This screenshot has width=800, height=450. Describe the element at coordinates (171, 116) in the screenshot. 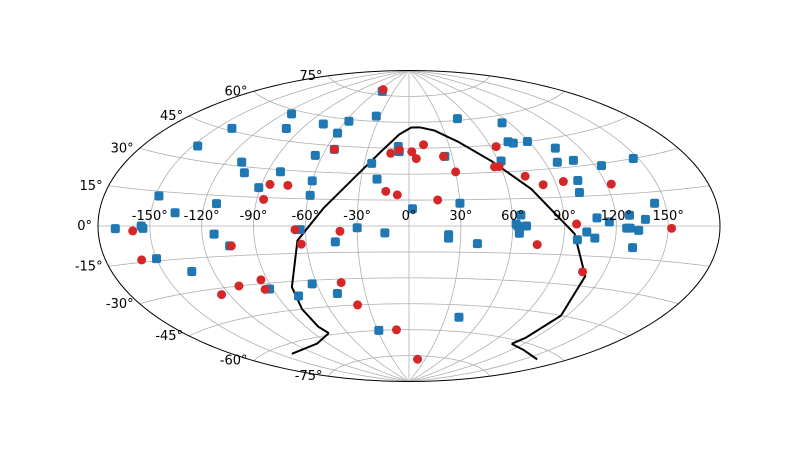

I see `y-tick-label: 45°` at that location.